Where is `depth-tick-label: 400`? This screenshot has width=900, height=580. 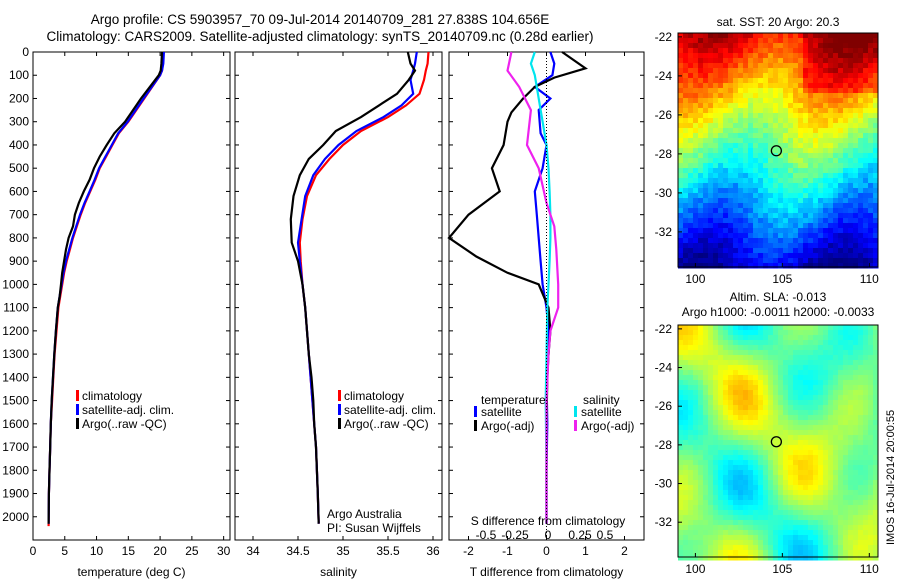 depth-tick-label: 400 is located at coordinates (19, 145).